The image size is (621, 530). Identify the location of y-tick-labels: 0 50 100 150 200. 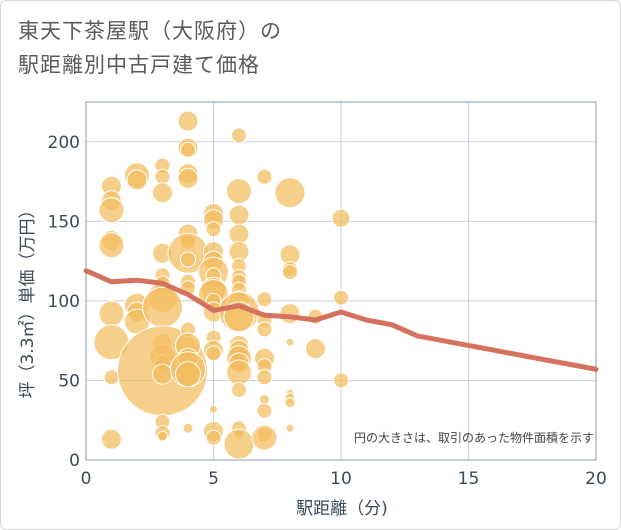
(64, 302).